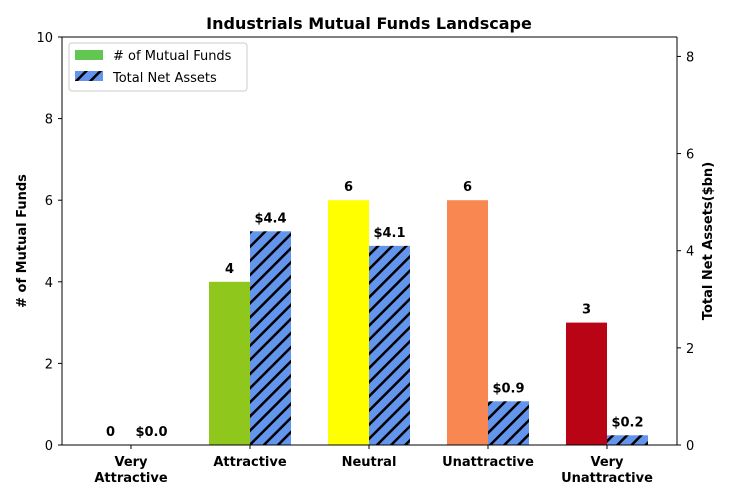  Describe the element at coordinates (151, 432) in the screenshot. I see `data-label-net-assets: $0.0` at that location.